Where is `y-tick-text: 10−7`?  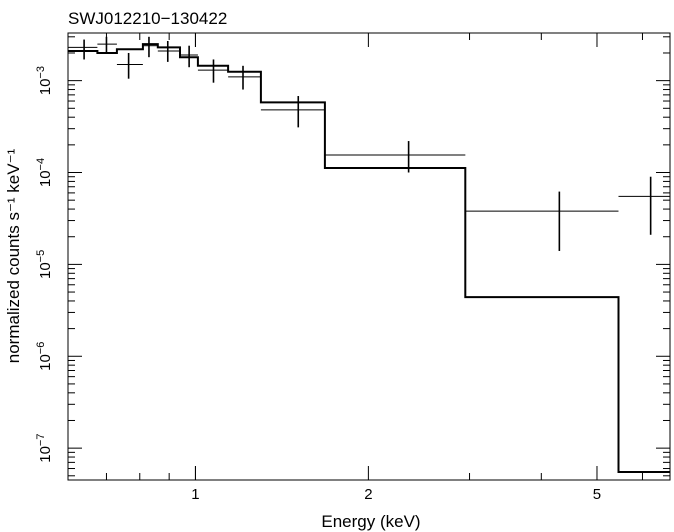 y-tick-text: 10−7 is located at coordinates (44, 448).